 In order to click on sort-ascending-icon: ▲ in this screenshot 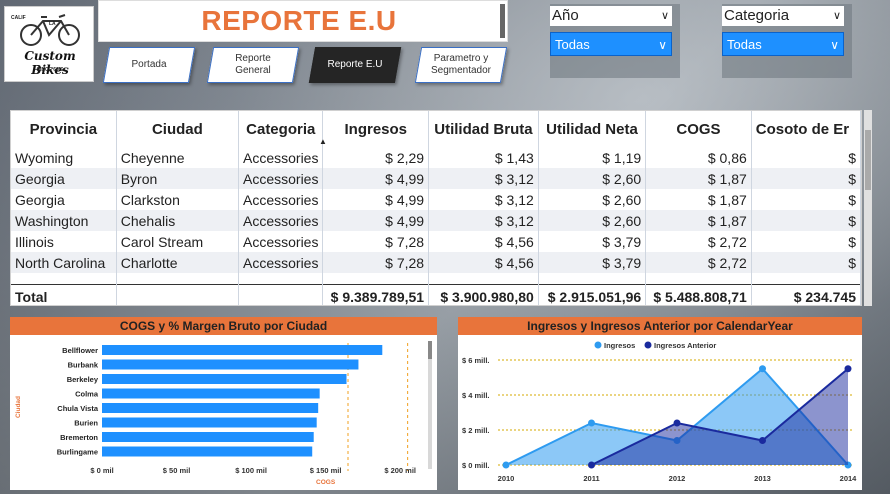, I will do `click(323, 141)`.